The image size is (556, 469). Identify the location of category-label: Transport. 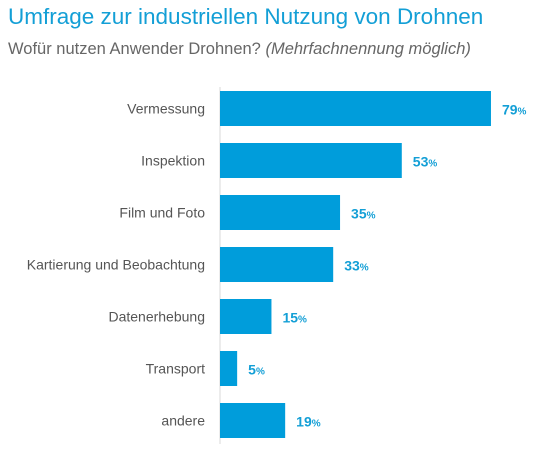
(176, 369).